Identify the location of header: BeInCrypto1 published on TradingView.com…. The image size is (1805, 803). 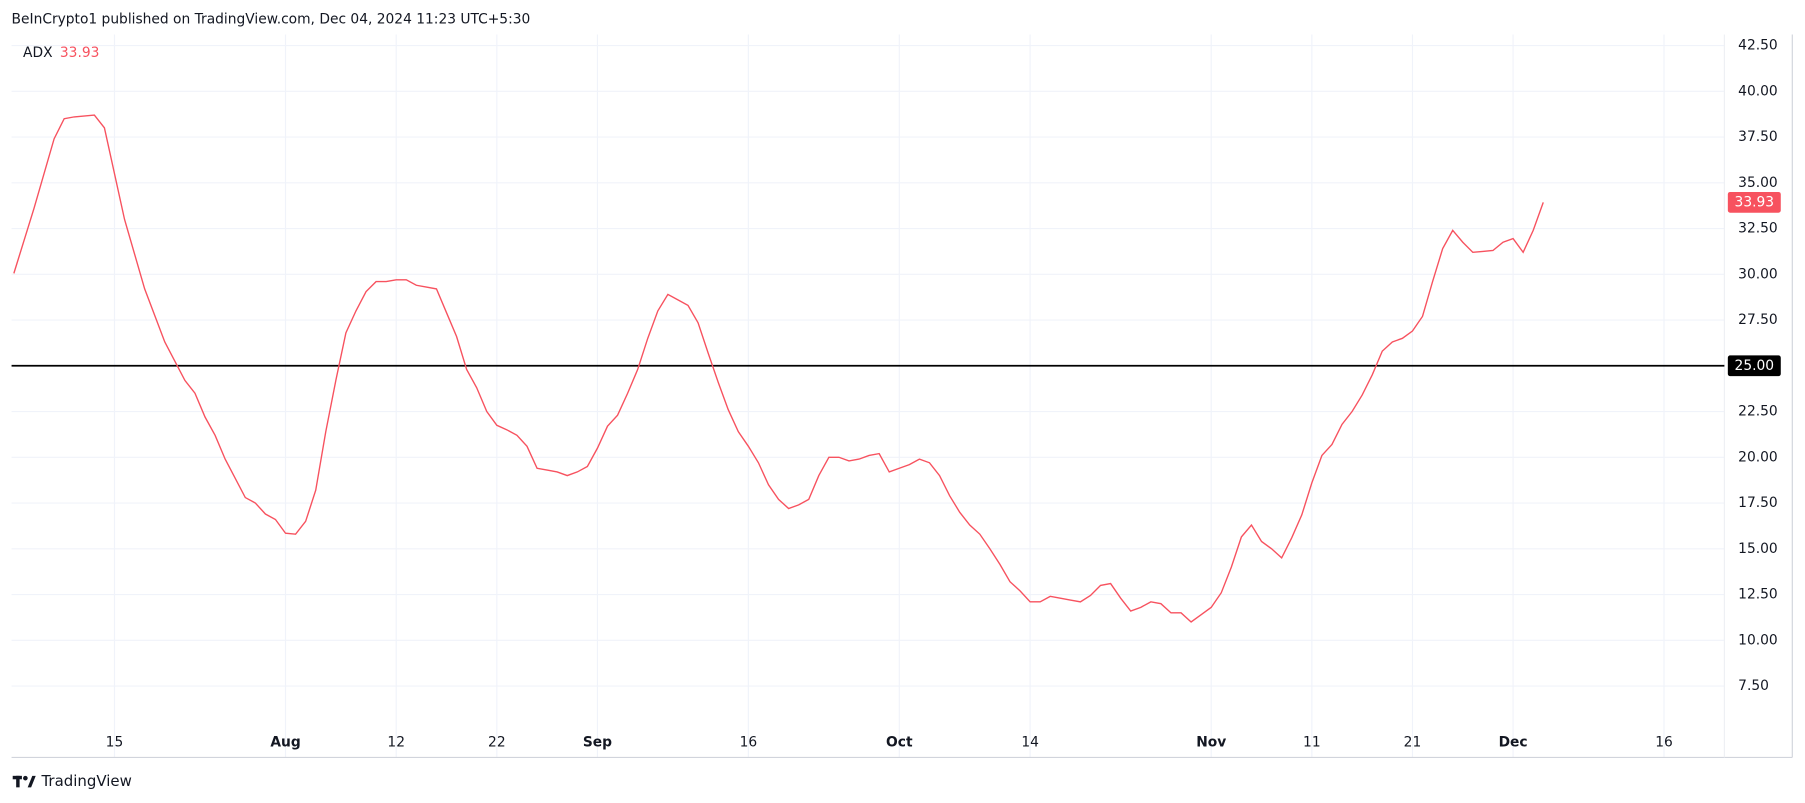
(271, 20).